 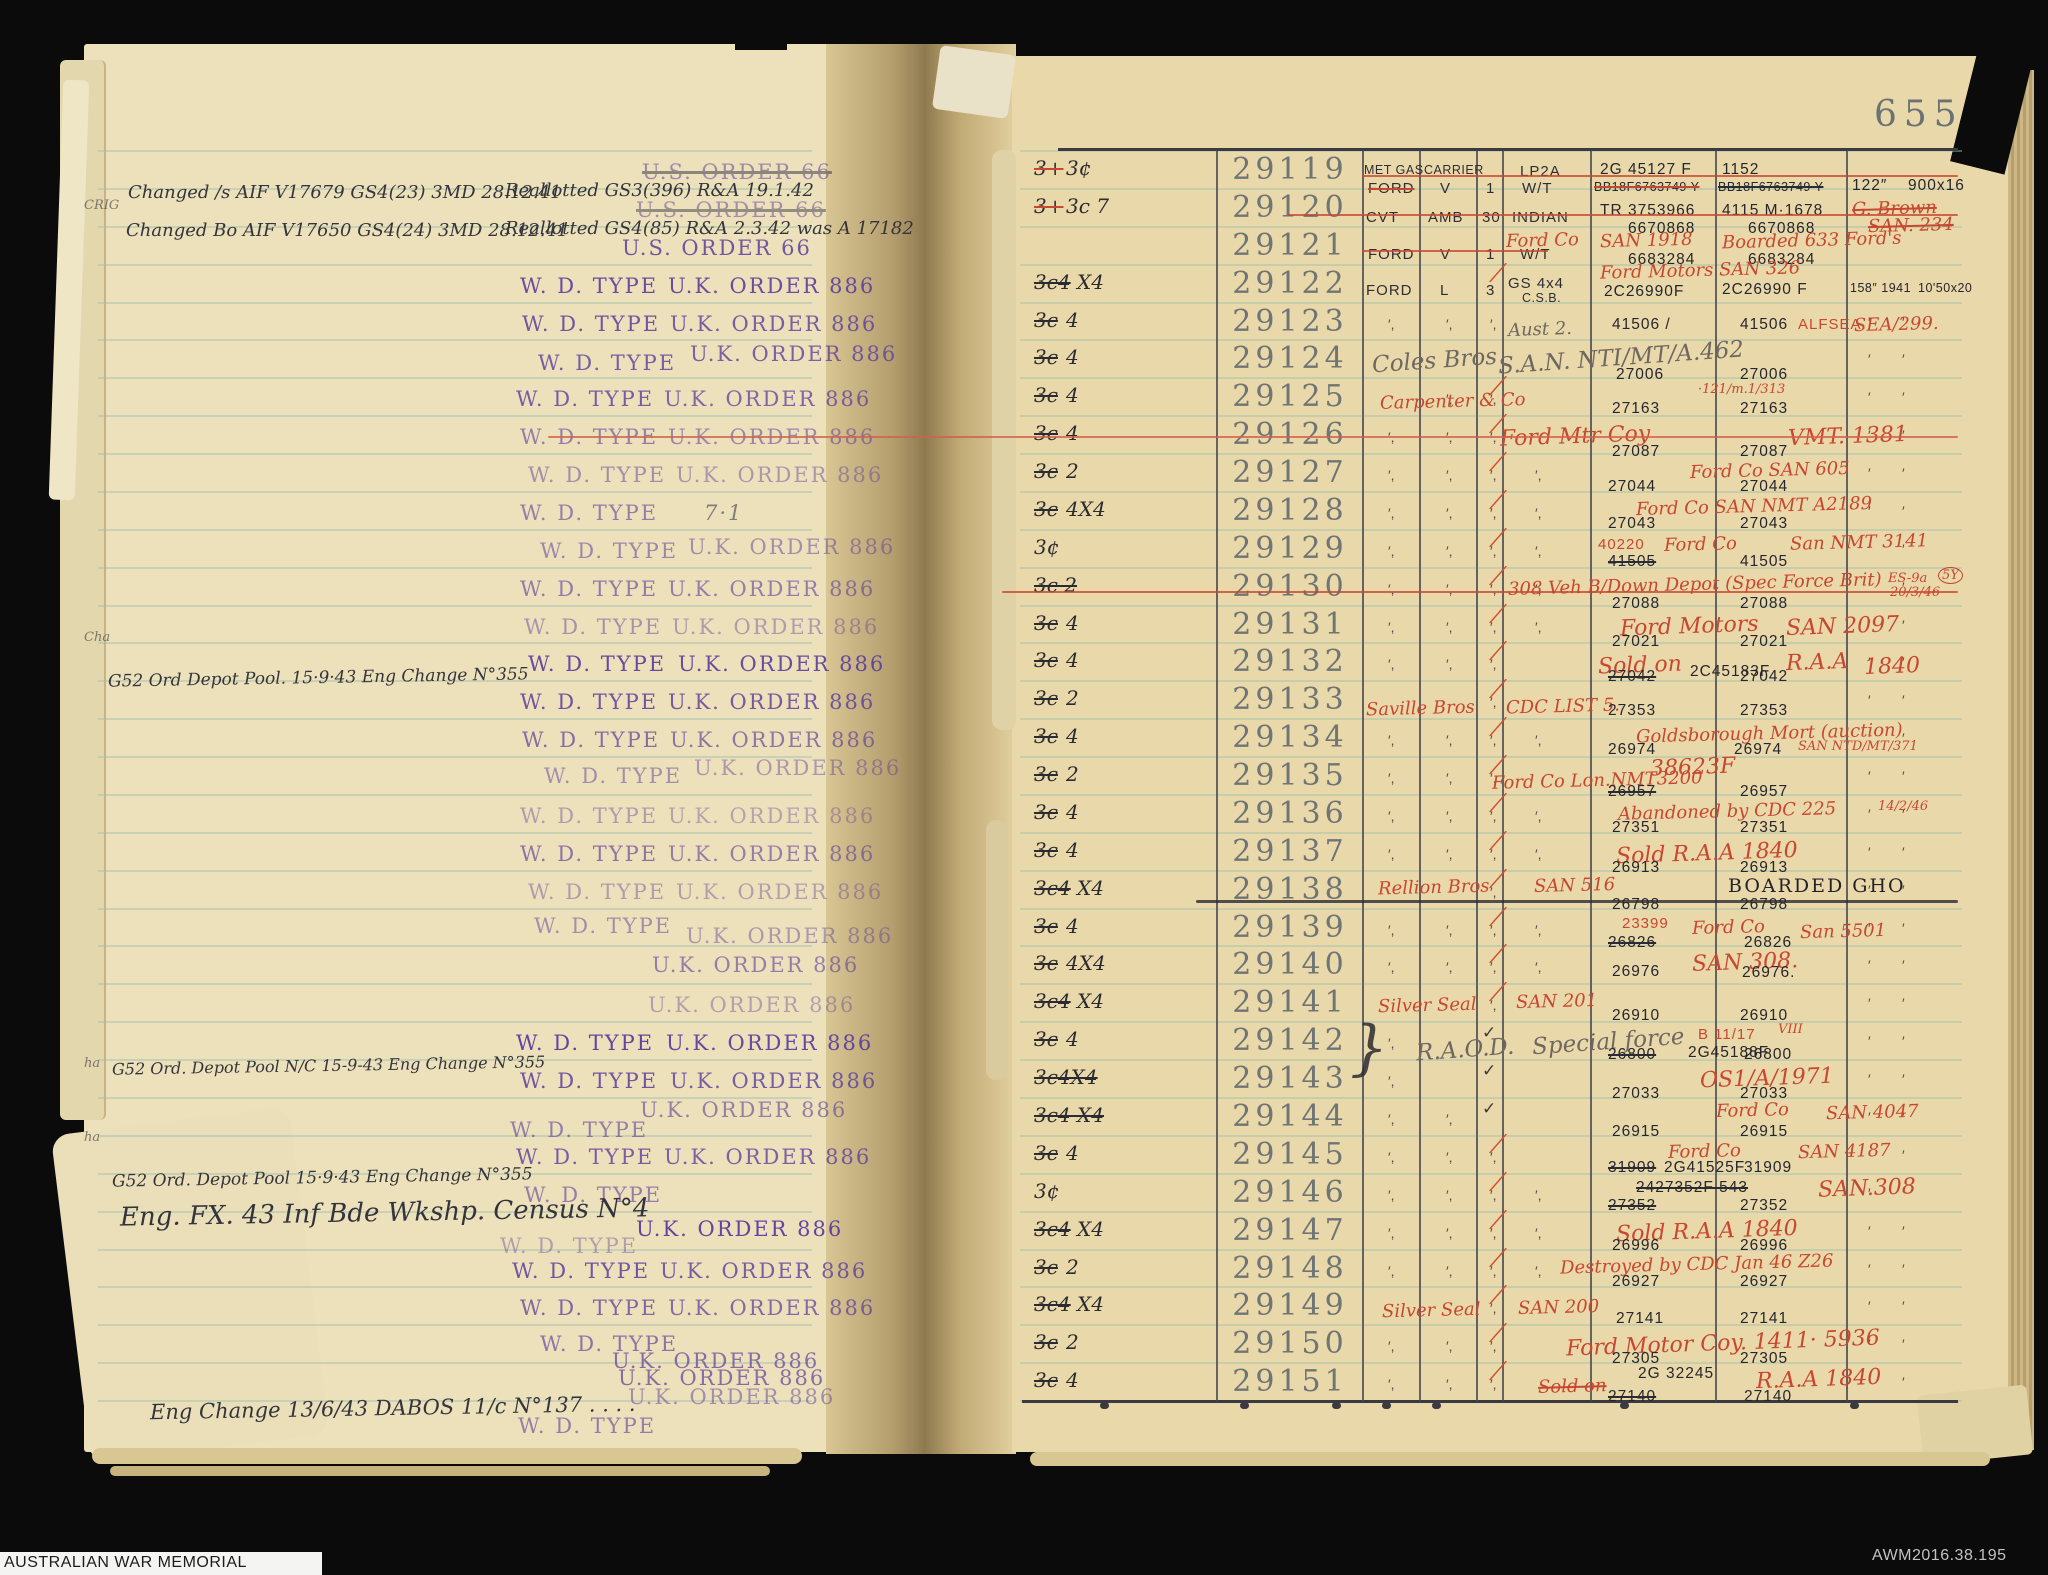 What do you see at coordinates (1489, 1071) in the screenshot?
I see `check-mark: ✓` at bounding box center [1489, 1071].